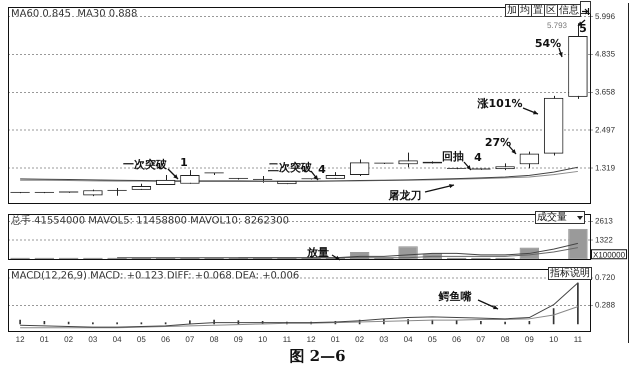 This screenshot has width=635, height=377. What do you see at coordinates (317, 252) in the screenshot?
I see `annotation: 放量` at bounding box center [317, 252].